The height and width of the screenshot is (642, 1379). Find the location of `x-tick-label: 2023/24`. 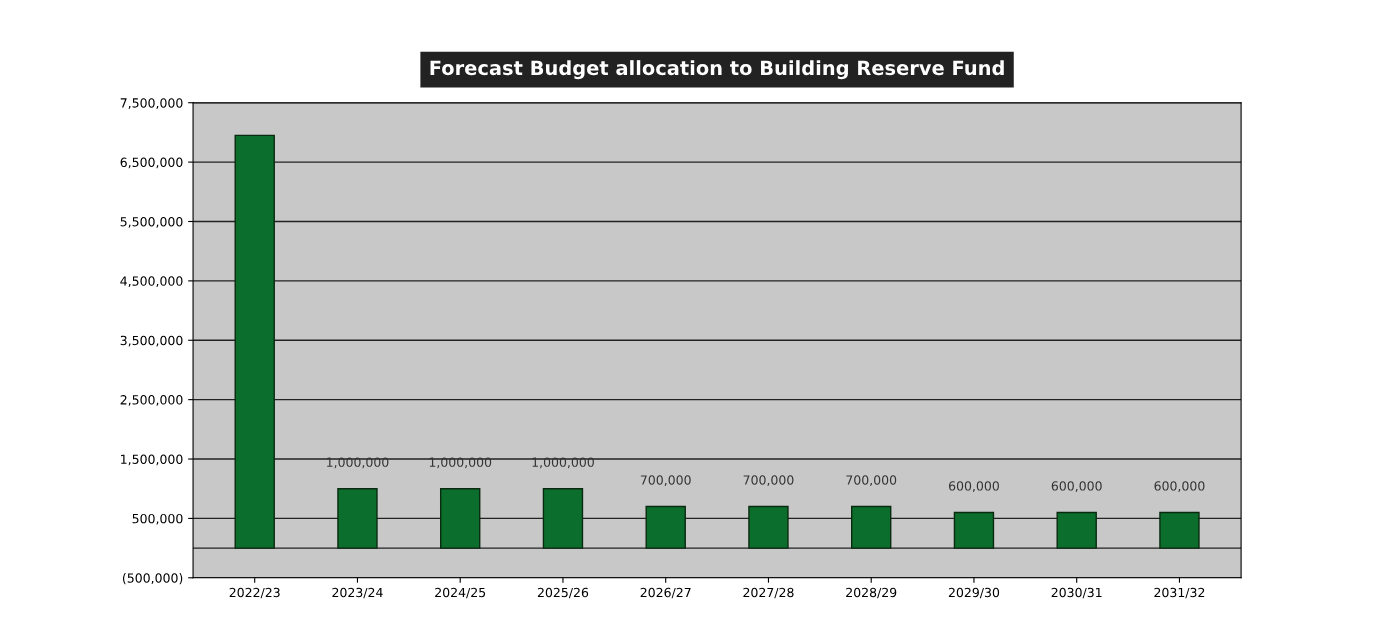

x-tick-label: 2023/24 is located at coordinates (357, 593).